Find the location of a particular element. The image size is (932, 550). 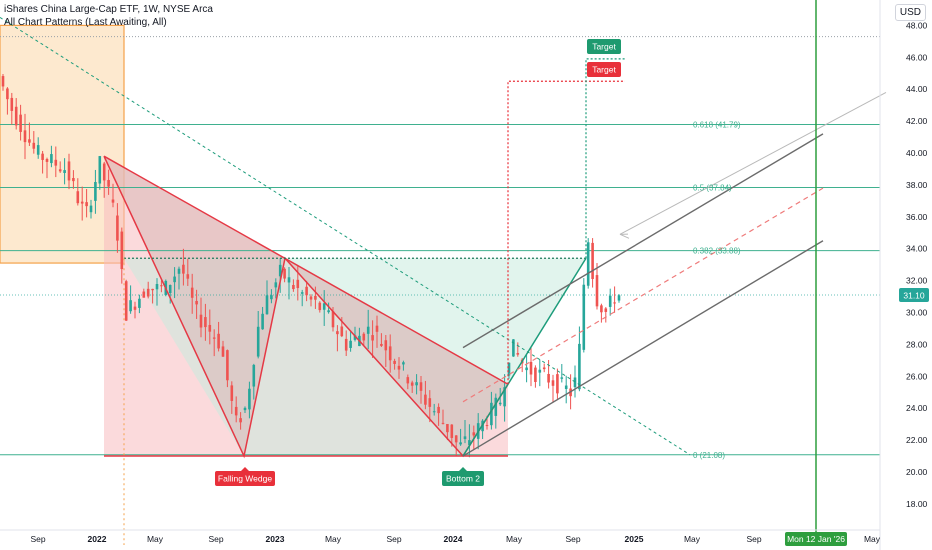

bottom-2-label: Bottom 2 is located at coordinates (463, 476).